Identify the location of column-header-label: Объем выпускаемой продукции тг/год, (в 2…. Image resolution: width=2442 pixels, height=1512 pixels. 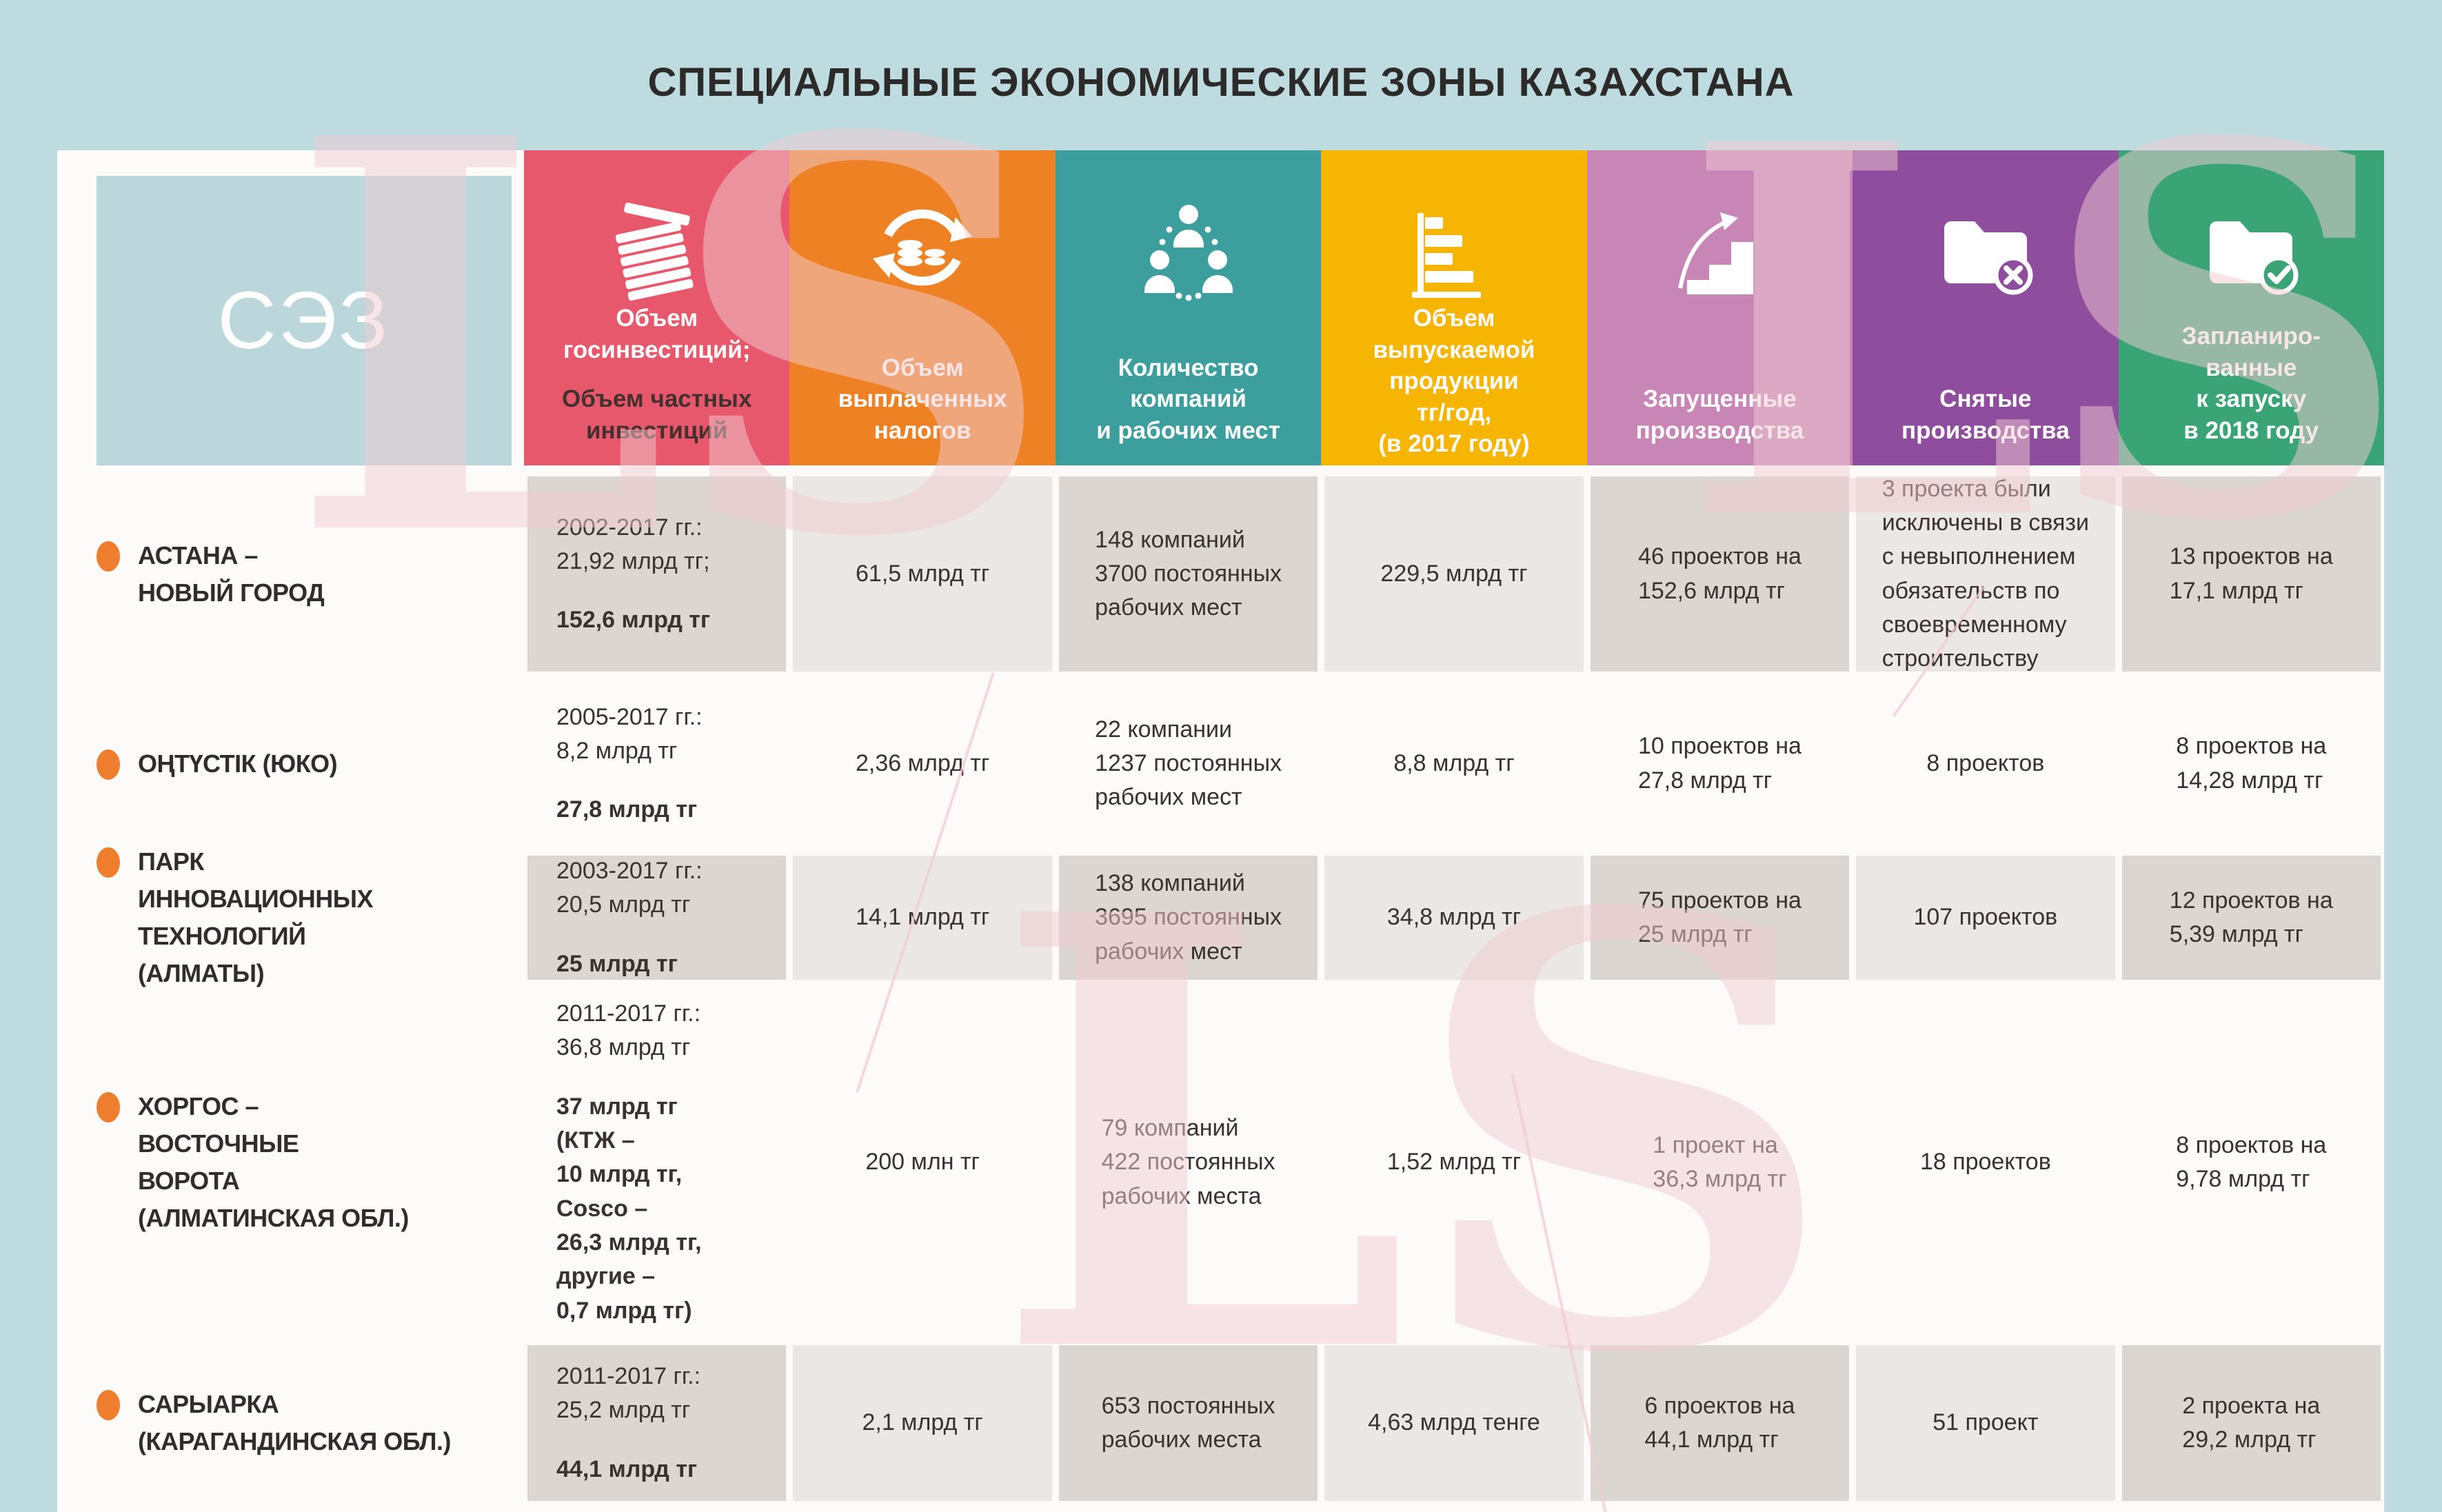
(1454, 381).